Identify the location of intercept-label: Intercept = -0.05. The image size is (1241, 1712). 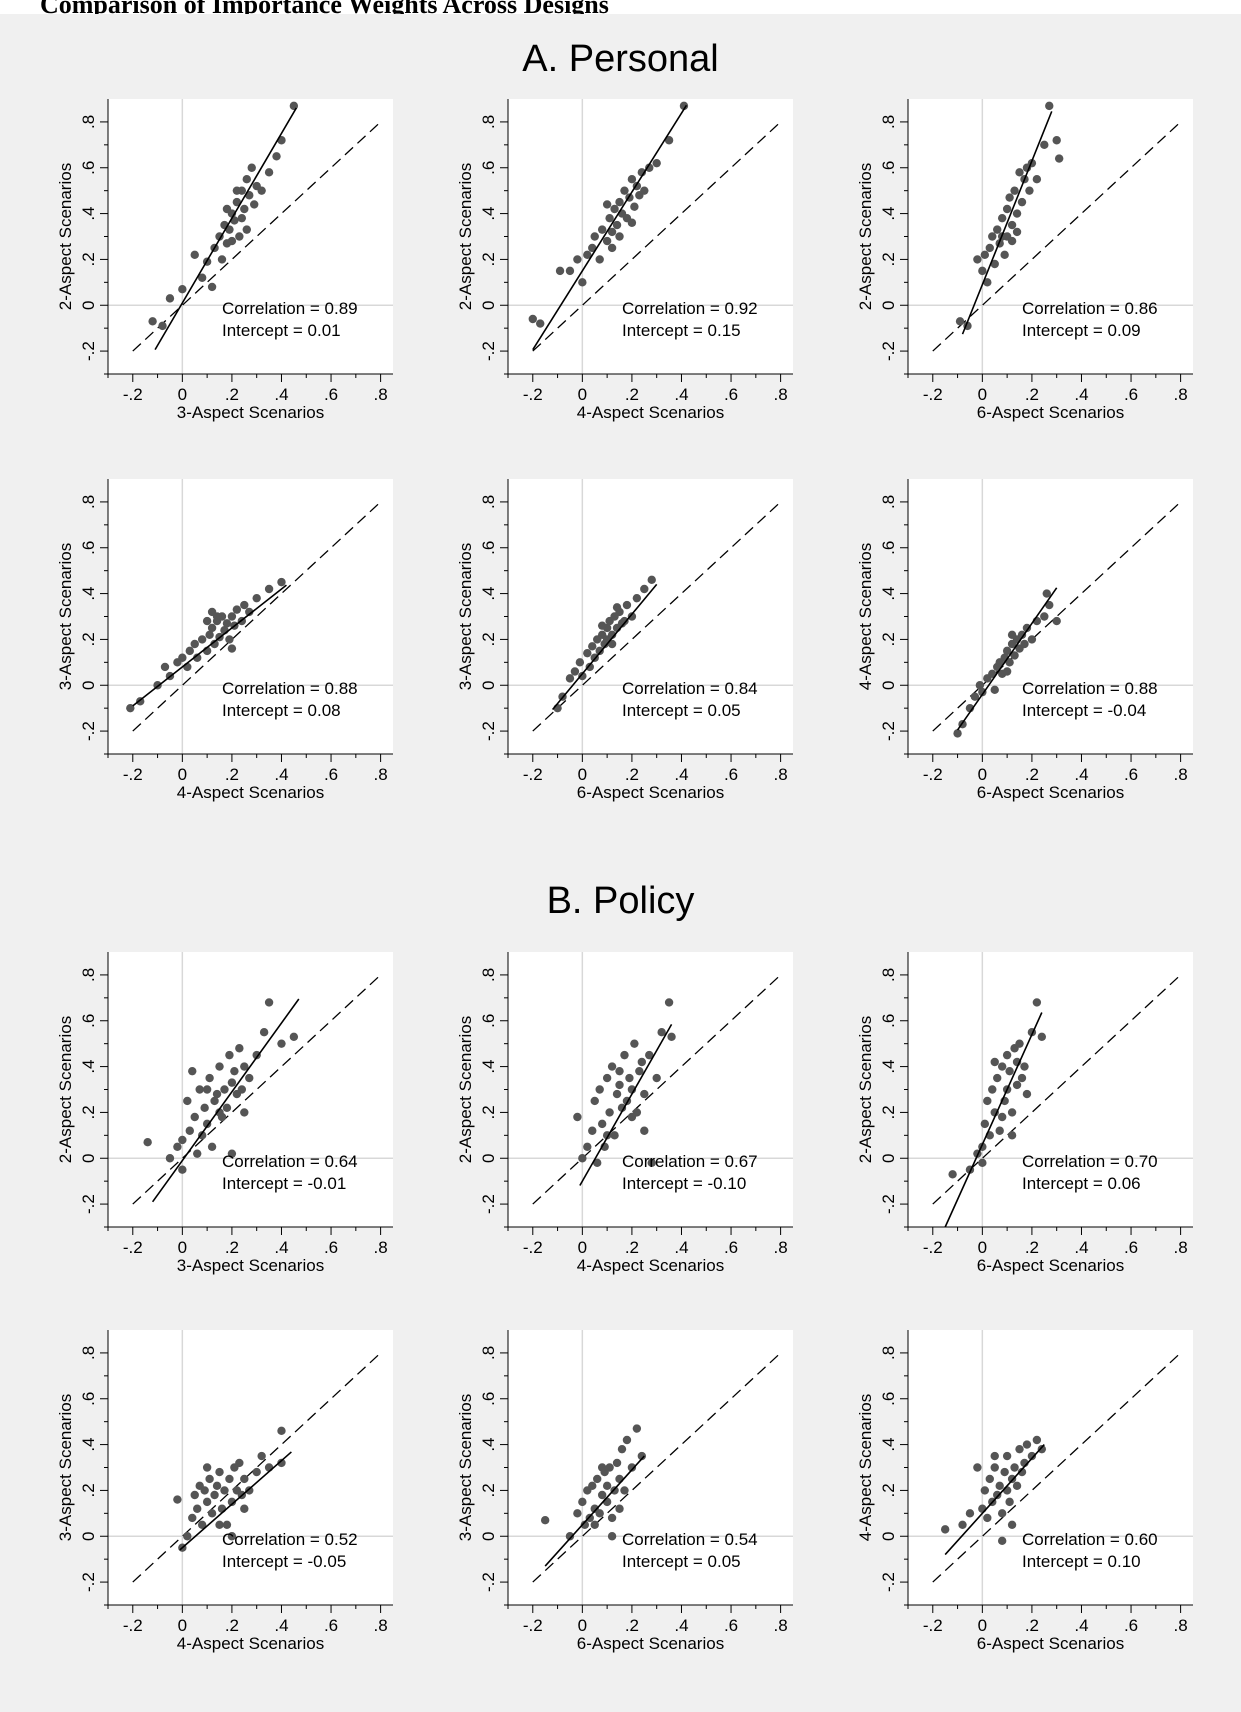
(284, 1561).